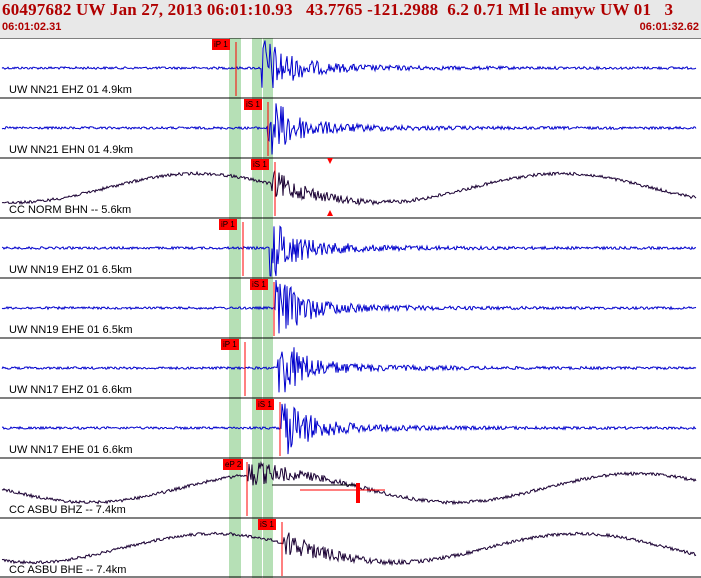  I want to click on trace-label: UW NN19 EHE 01 6.5km, so click(71, 330).